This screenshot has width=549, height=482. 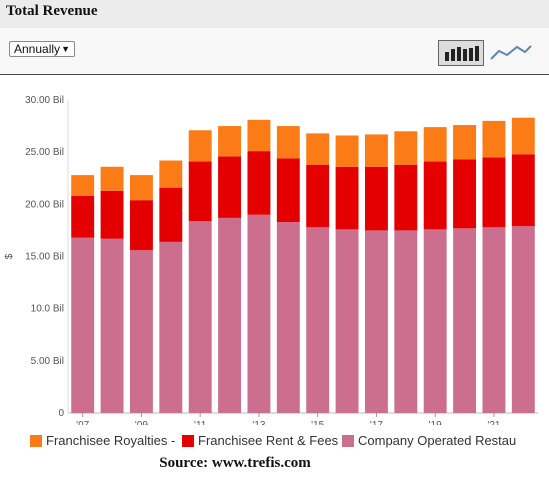 I want to click on y-tick-label: 25.00 Bil, so click(x=44, y=152).